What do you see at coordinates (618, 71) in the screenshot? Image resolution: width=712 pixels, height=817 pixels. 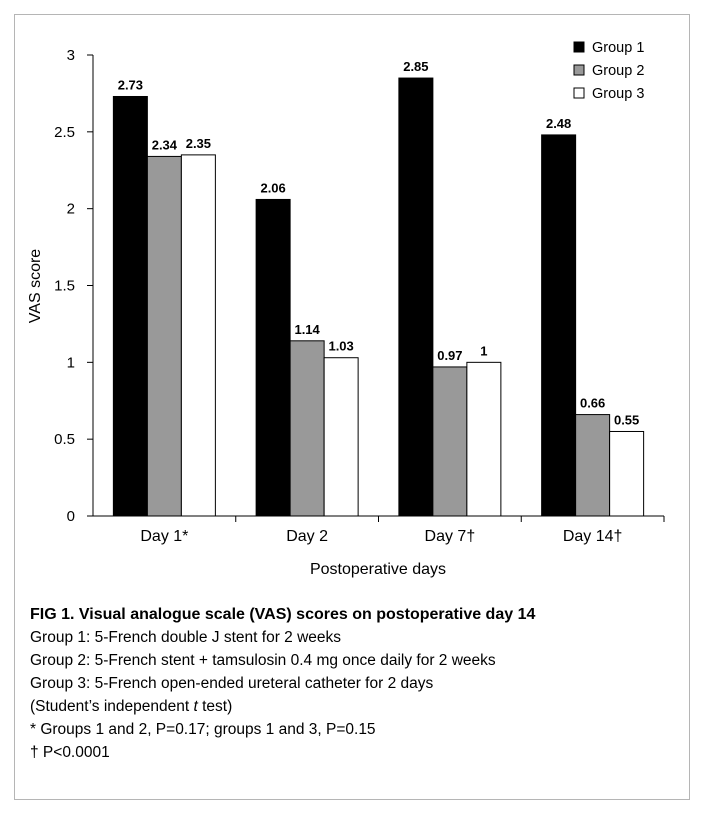 I see `legend-label: Group 2` at bounding box center [618, 71].